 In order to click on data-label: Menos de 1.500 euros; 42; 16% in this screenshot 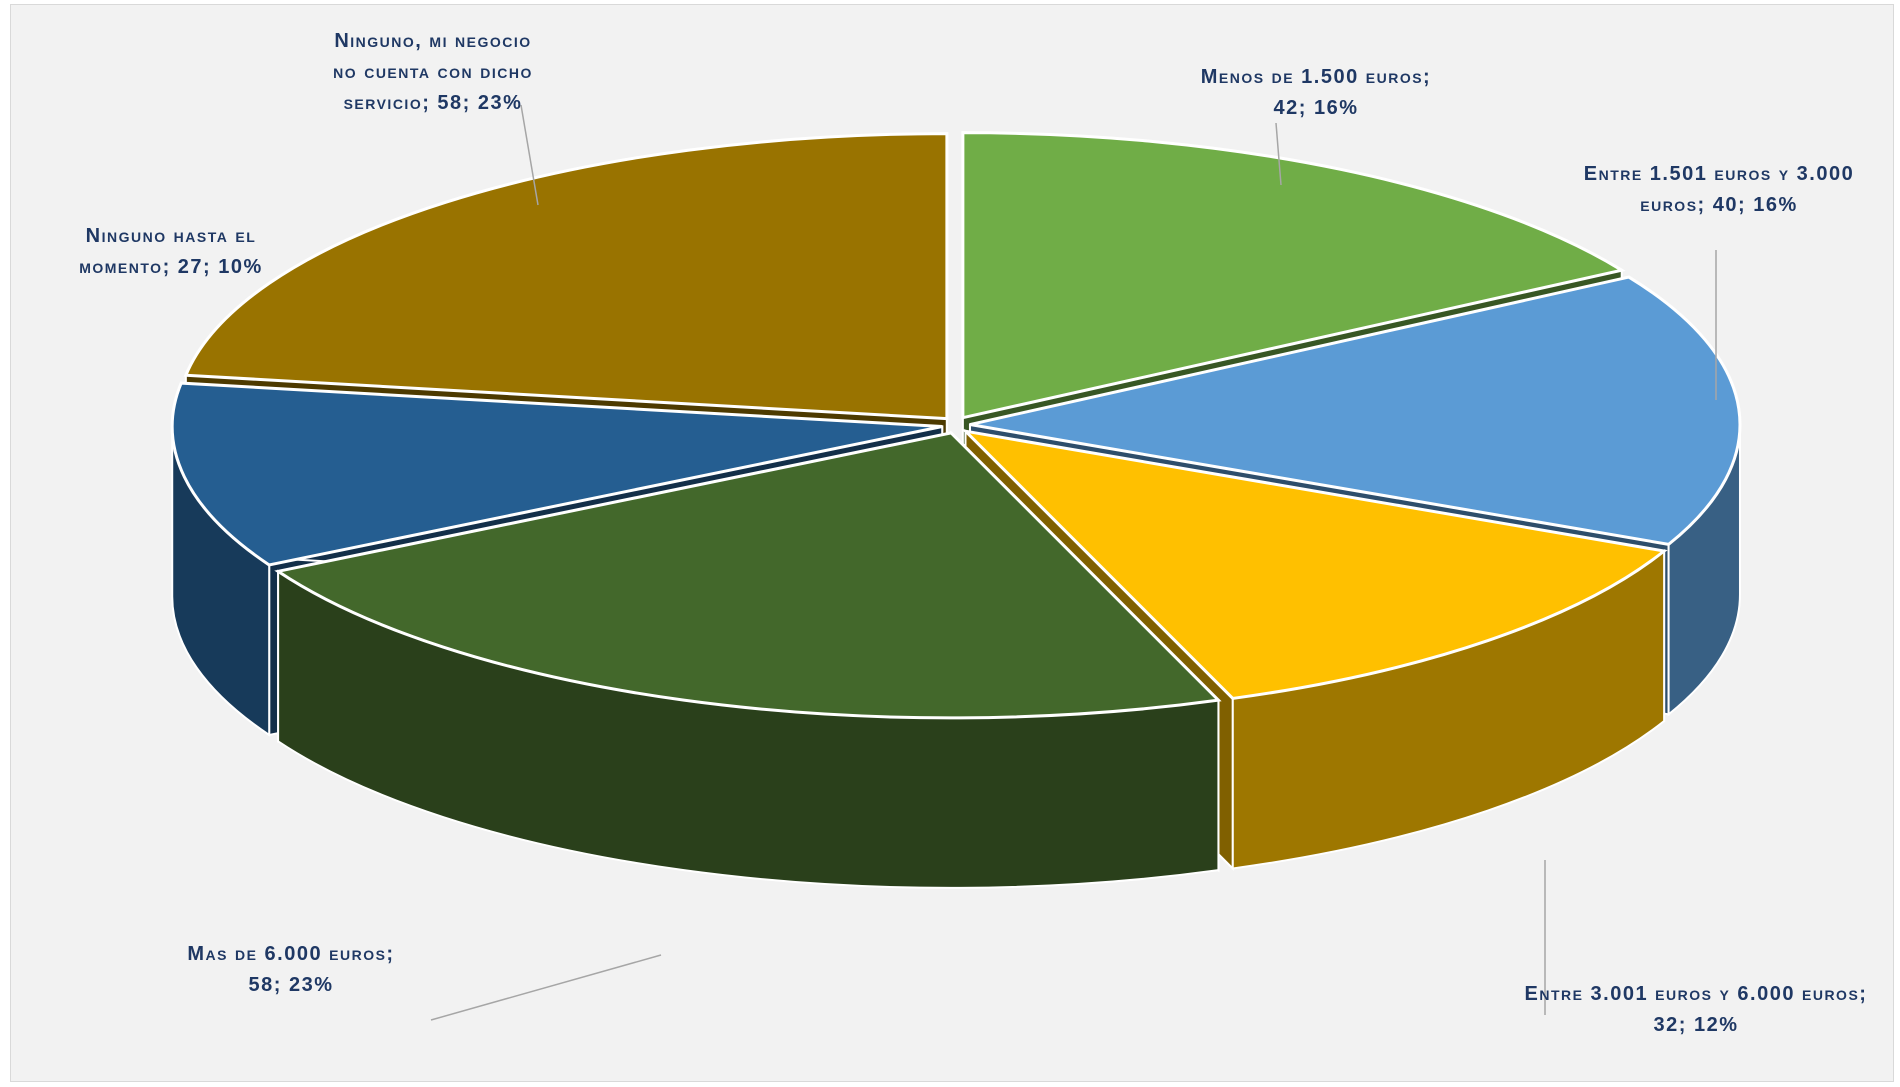, I will do `click(1316, 92)`.